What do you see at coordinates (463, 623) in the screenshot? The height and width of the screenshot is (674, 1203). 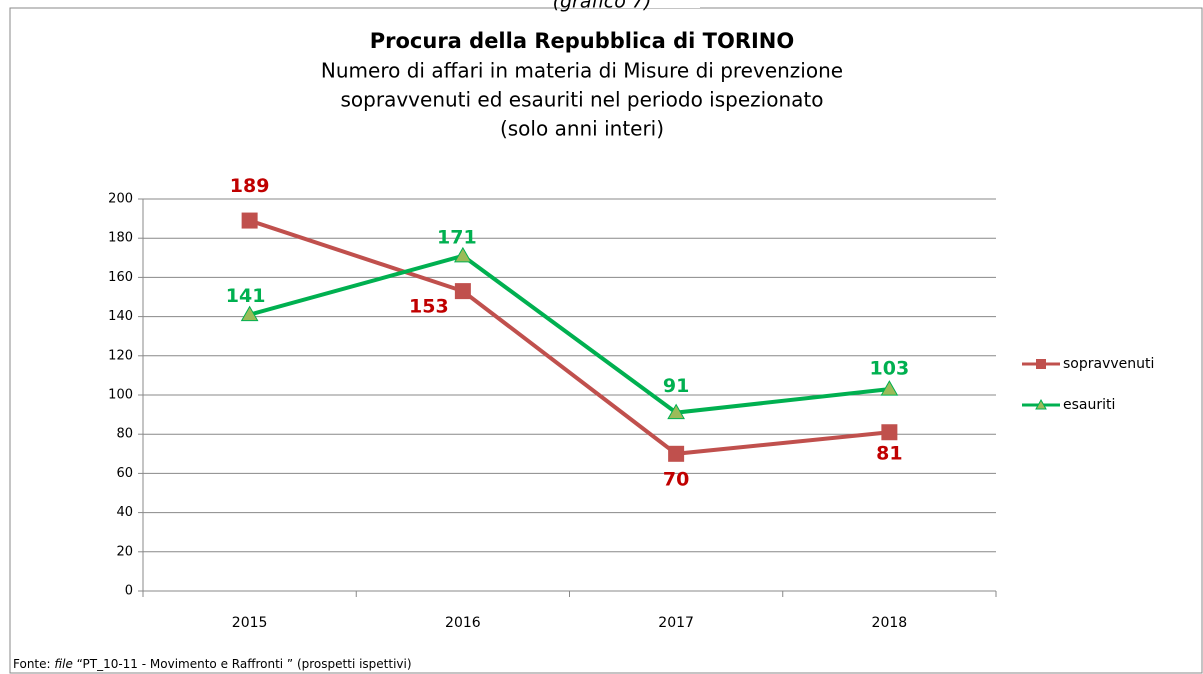 I see `x-tick-label: 2016` at bounding box center [463, 623].